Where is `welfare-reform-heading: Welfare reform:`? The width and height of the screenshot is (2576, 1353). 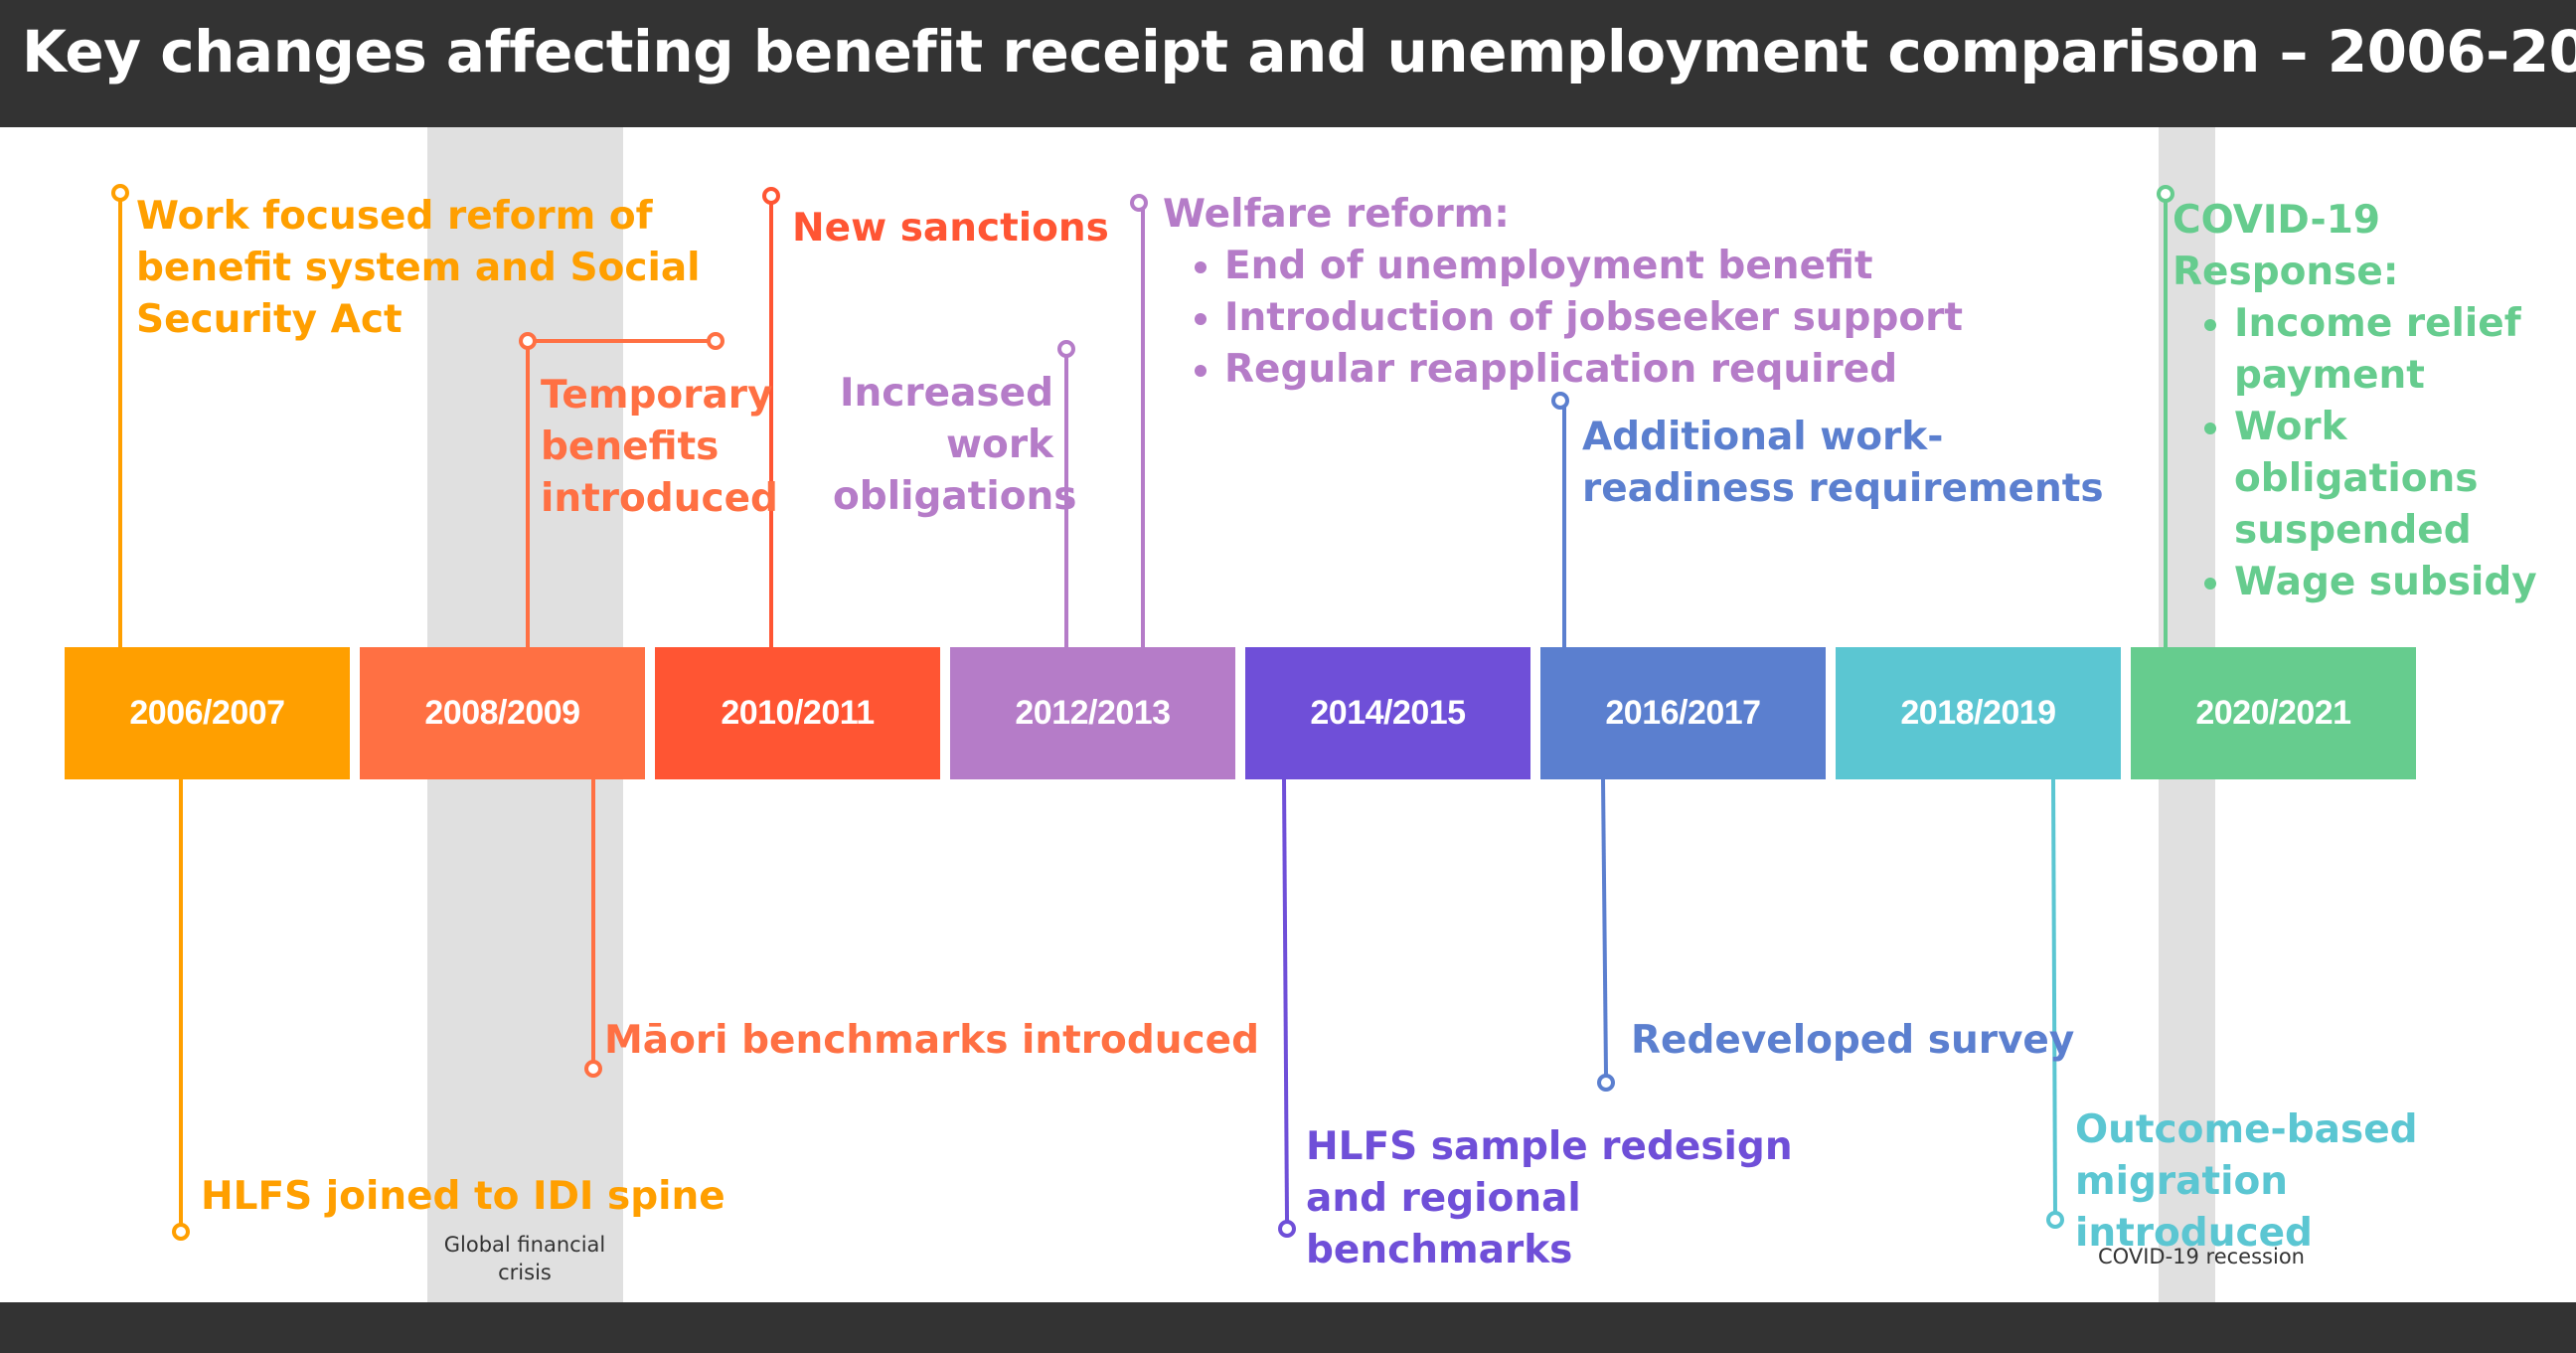
welfare-reform-heading: Welfare reform: is located at coordinates (1336, 214).